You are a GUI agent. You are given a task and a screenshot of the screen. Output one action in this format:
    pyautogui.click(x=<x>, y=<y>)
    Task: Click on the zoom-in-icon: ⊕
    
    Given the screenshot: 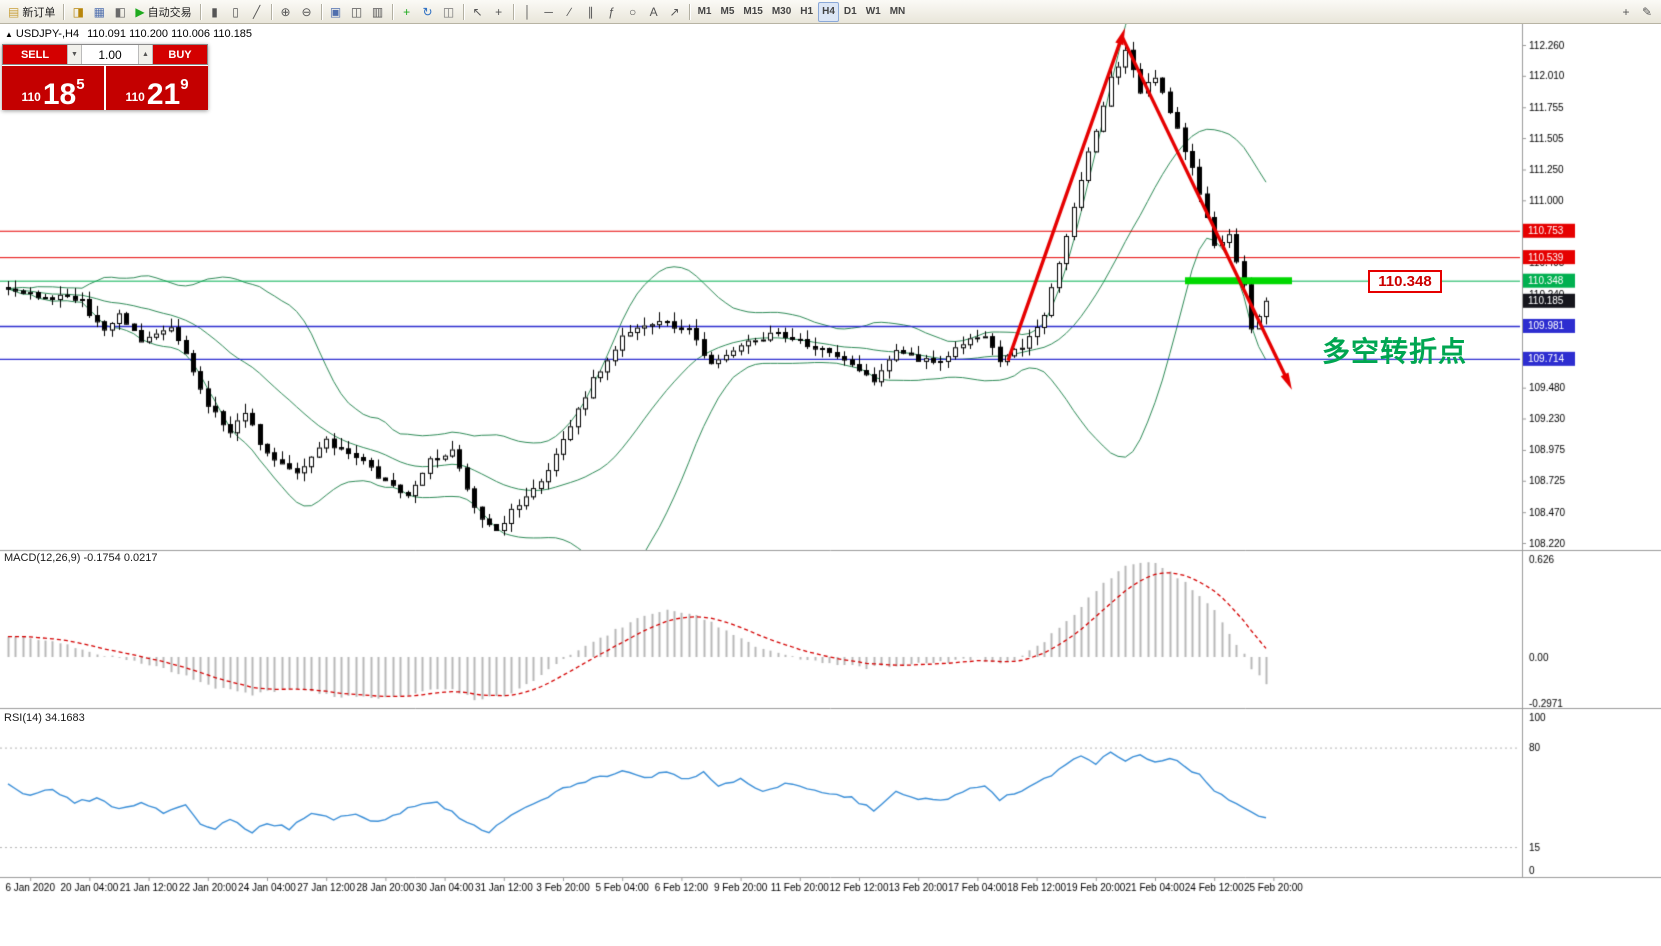 What is the action you would take?
    pyautogui.click(x=285, y=11)
    